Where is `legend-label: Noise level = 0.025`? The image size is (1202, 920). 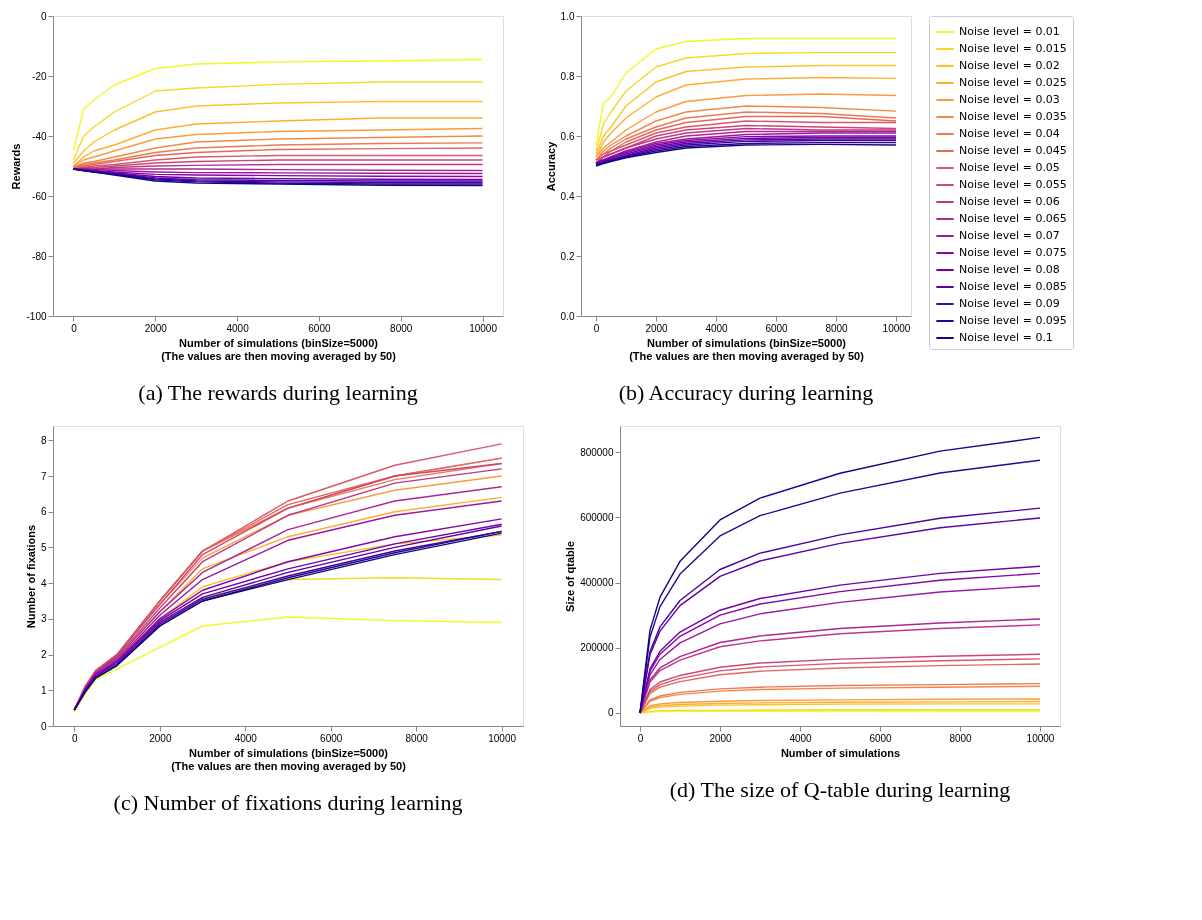 legend-label: Noise level = 0.025 is located at coordinates (1013, 82).